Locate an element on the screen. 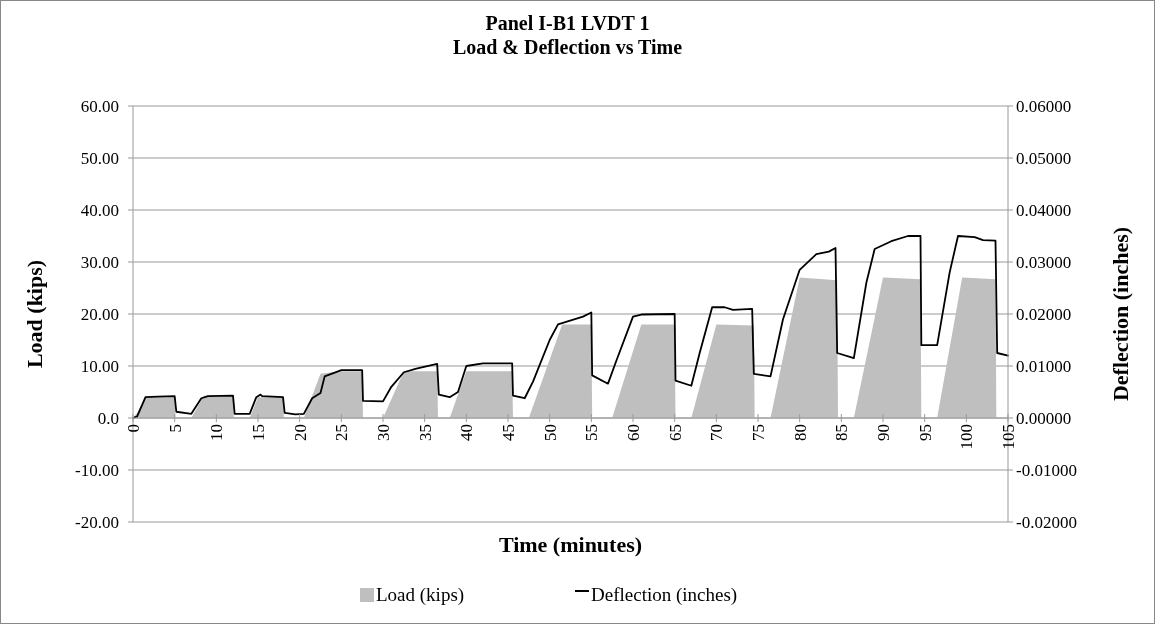 This screenshot has height=624, width=1155. y2-tick-label: 0.02000 is located at coordinates (1044, 314).